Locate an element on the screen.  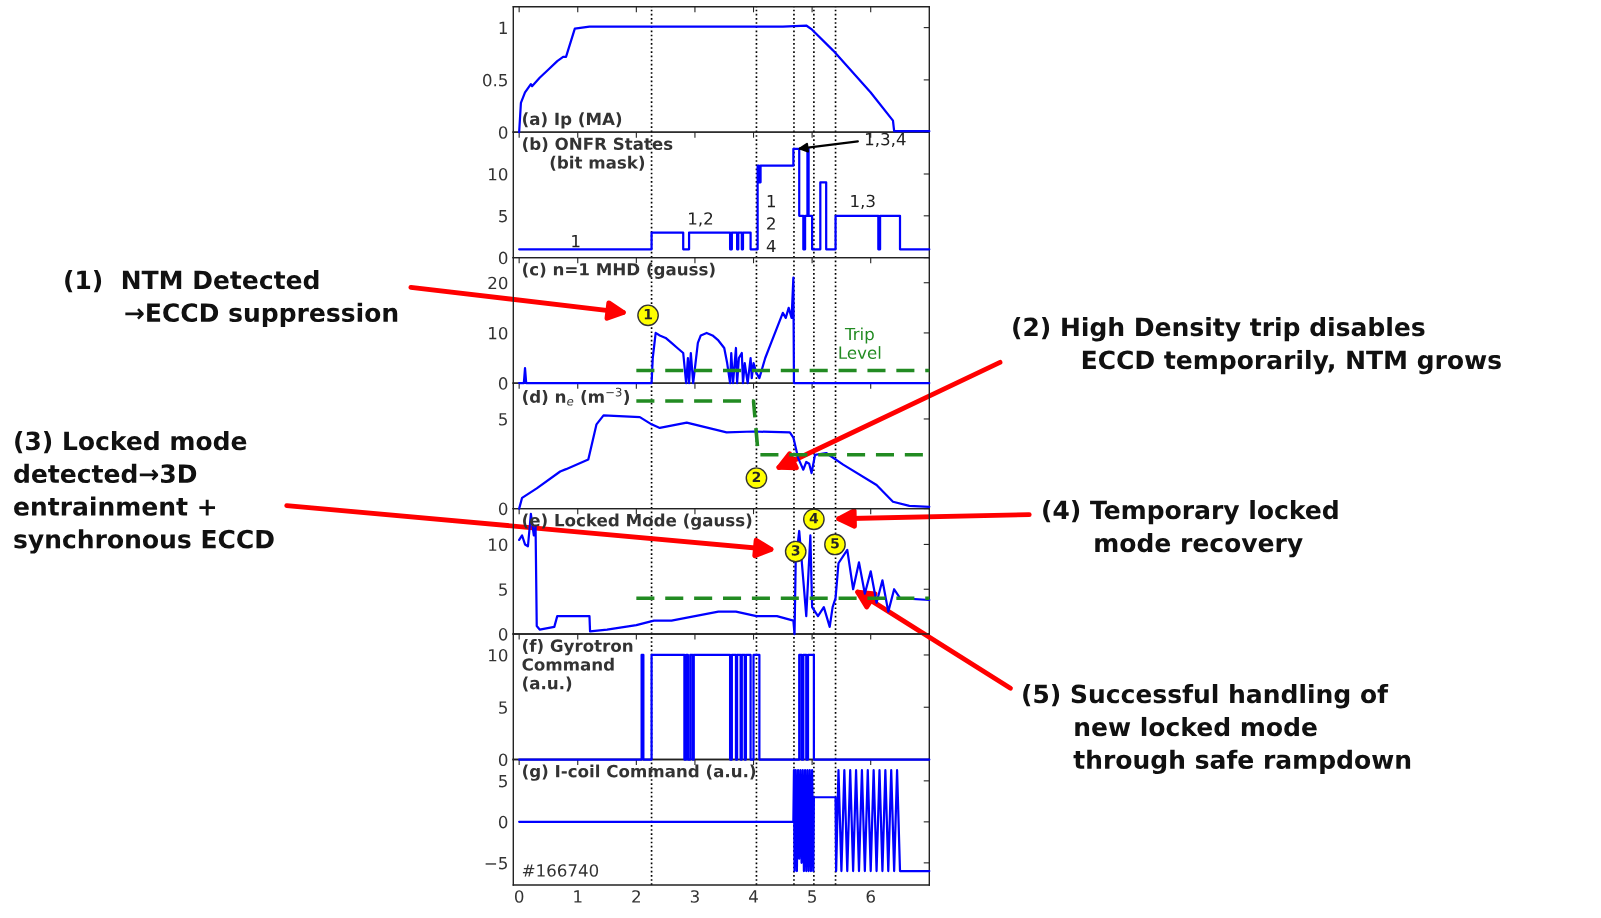
x-tick-label: 4 is located at coordinates (753, 896).